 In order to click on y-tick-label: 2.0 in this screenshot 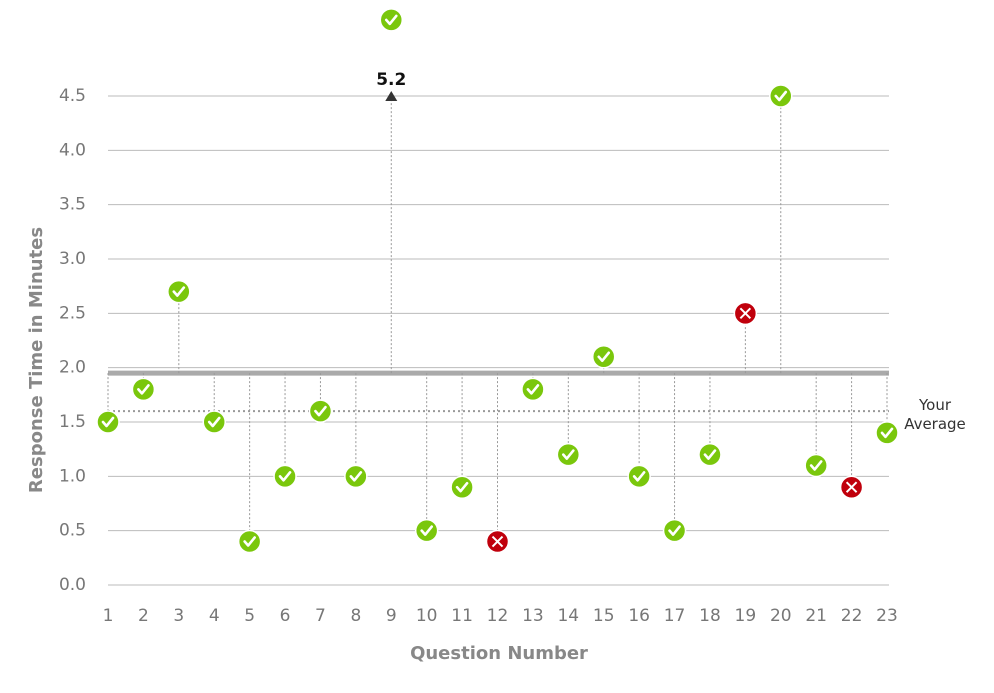, I will do `click(72, 368)`.